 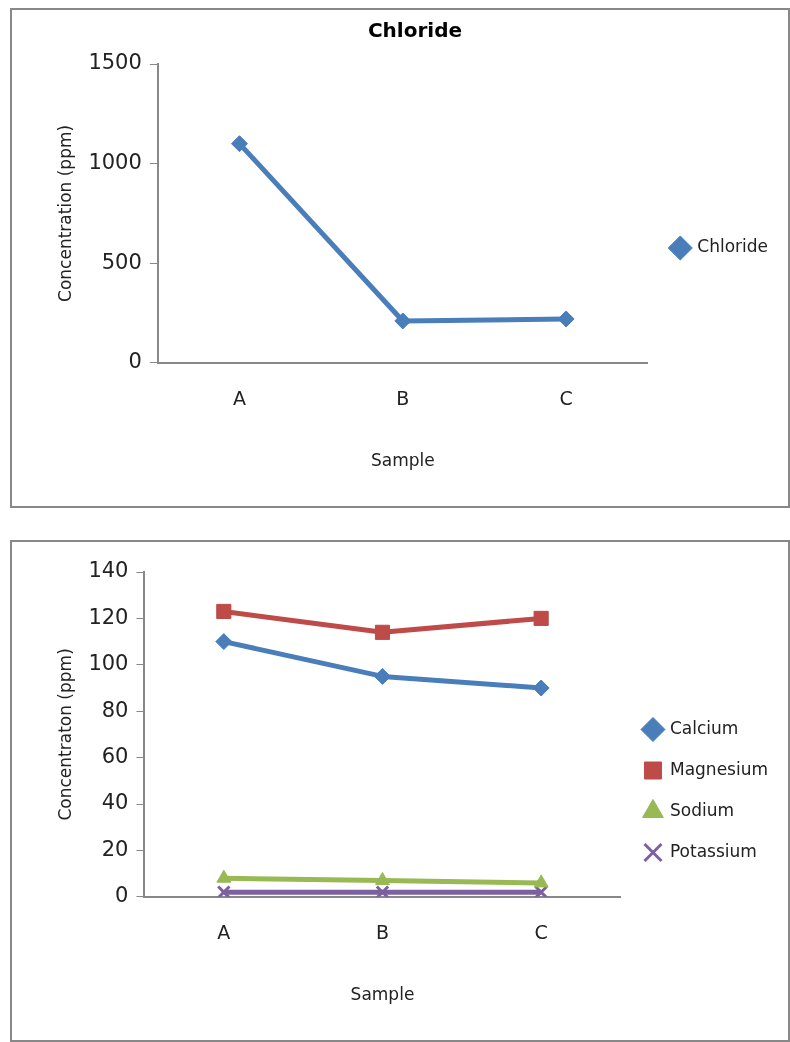 I want to click on y-tick-label: 80, so click(x=115, y=709).